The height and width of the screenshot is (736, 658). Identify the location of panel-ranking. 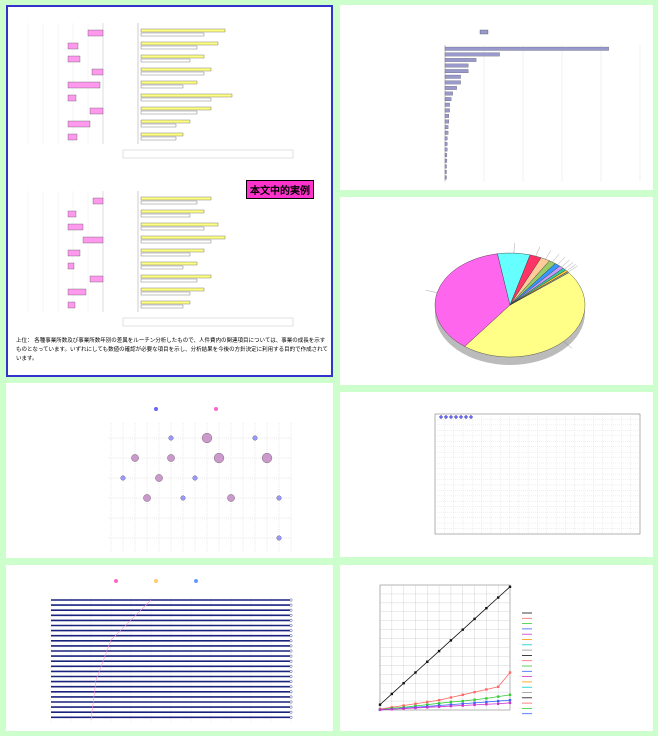
(496, 97).